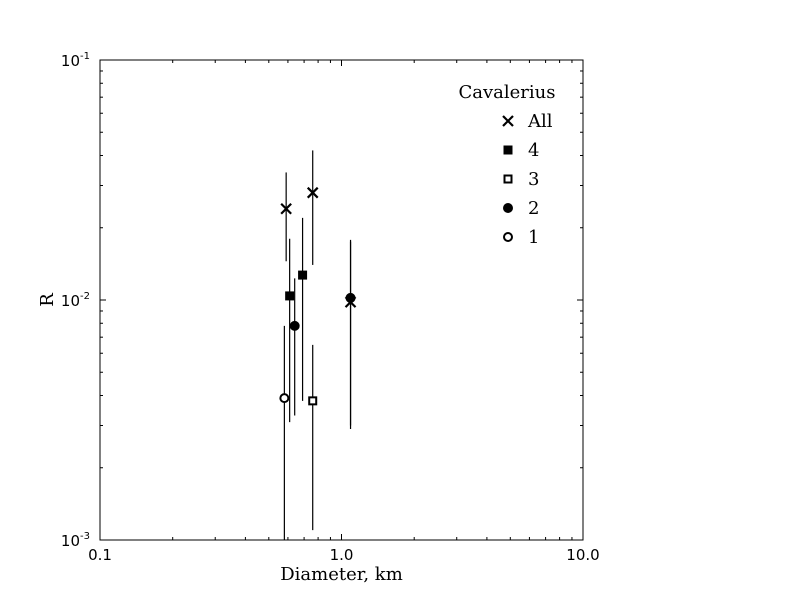  Describe the element at coordinates (582, 555) in the screenshot. I see `x-tick-label: 10.0` at that location.